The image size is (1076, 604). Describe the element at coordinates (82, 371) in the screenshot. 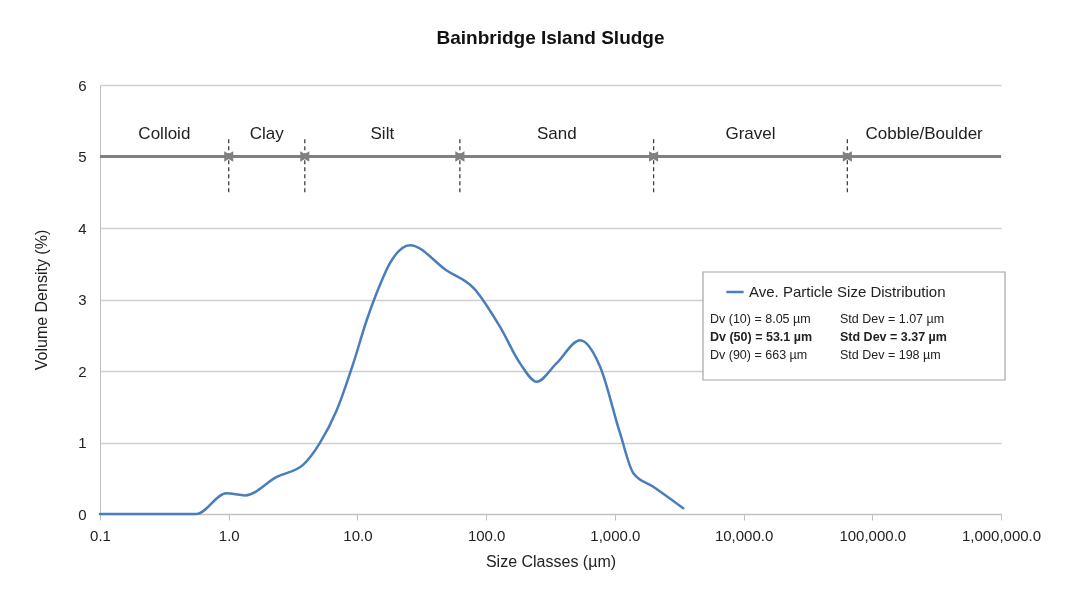

I see `y-tick-label: 2` at that location.